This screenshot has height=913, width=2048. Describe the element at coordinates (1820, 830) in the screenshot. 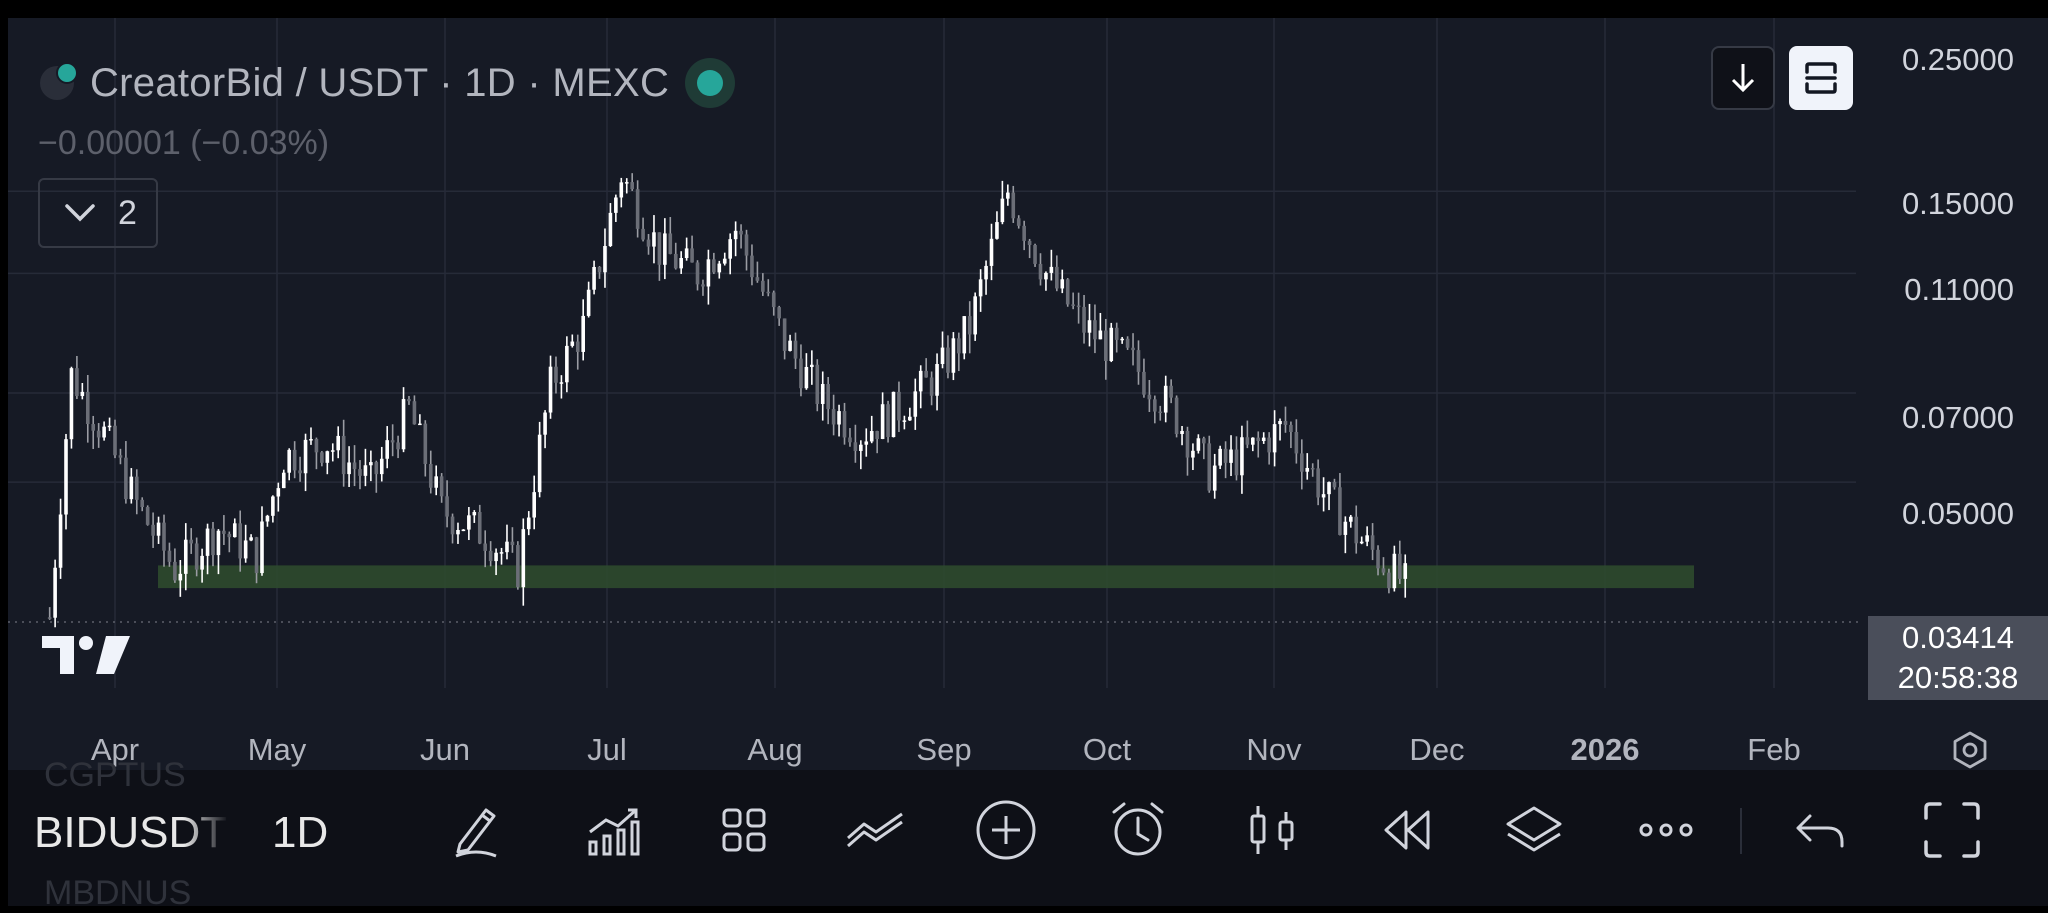

I see `undo-button` at that location.